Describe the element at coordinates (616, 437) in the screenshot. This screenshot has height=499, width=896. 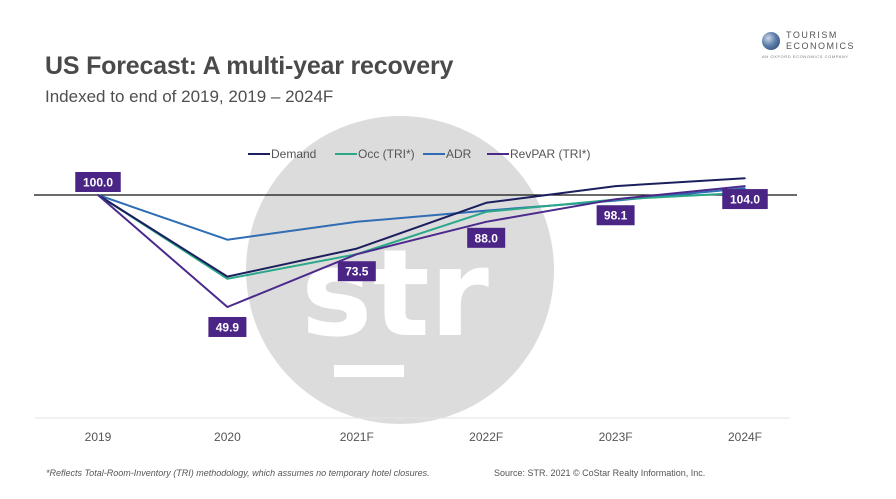
I see `x-tick-label: 2023F` at that location.